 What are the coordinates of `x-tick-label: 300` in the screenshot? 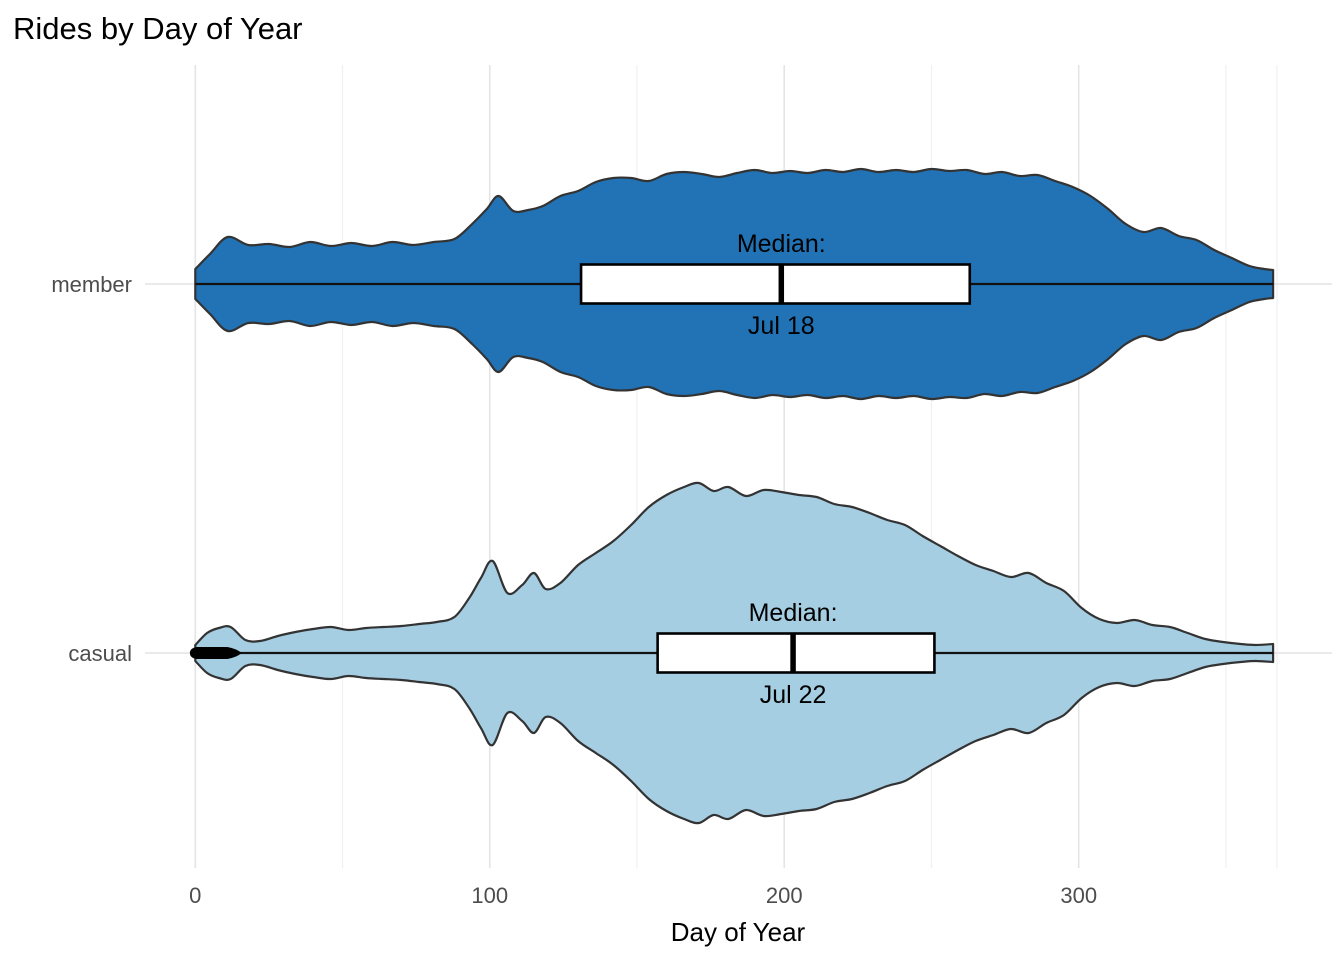 It's located at (1078, 895).